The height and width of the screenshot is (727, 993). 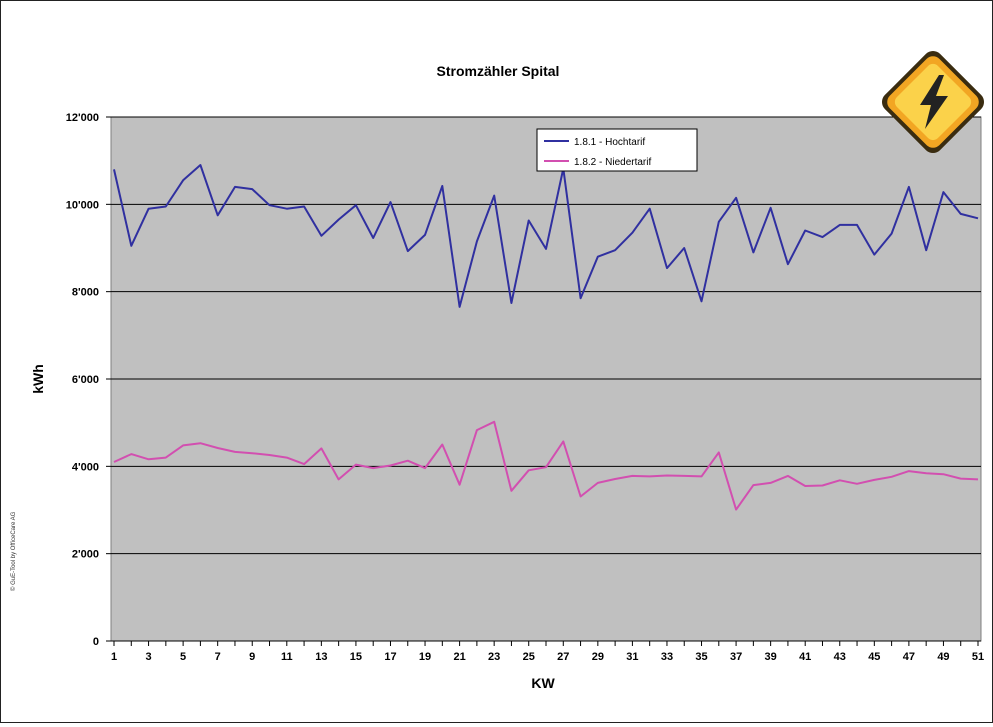 What do you see at coordinates (459, 657) in the screenshot?
I see `x-tick-label: 21` at bounding box center [459, 657].